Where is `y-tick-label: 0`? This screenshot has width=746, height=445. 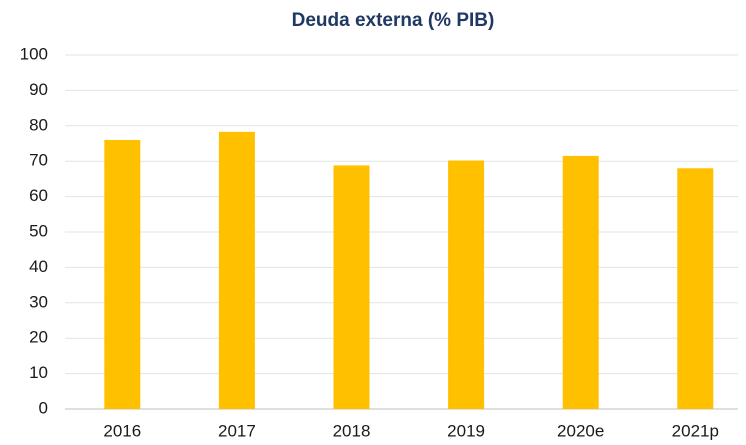
y-tick-label: 0 is located at coordinates (43, 407).